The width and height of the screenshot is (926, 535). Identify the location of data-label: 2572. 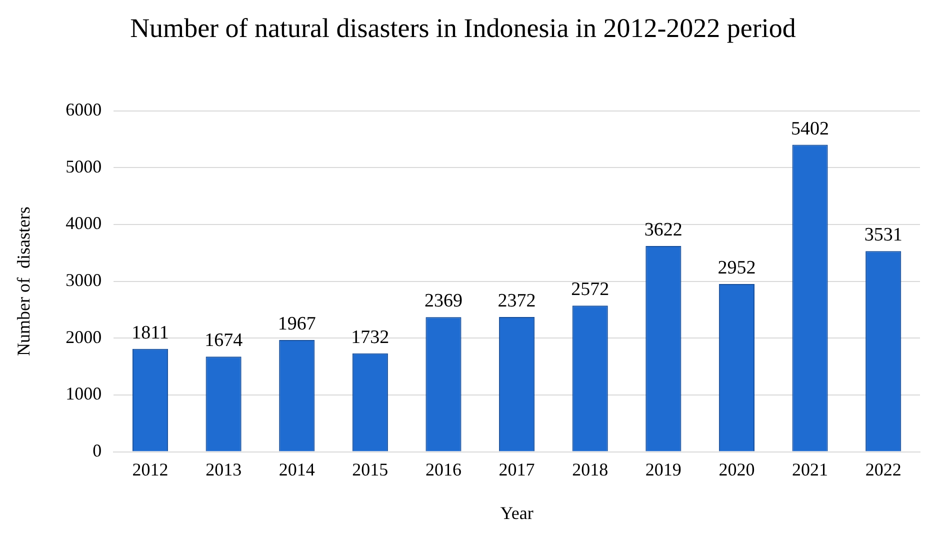
(590, 289).